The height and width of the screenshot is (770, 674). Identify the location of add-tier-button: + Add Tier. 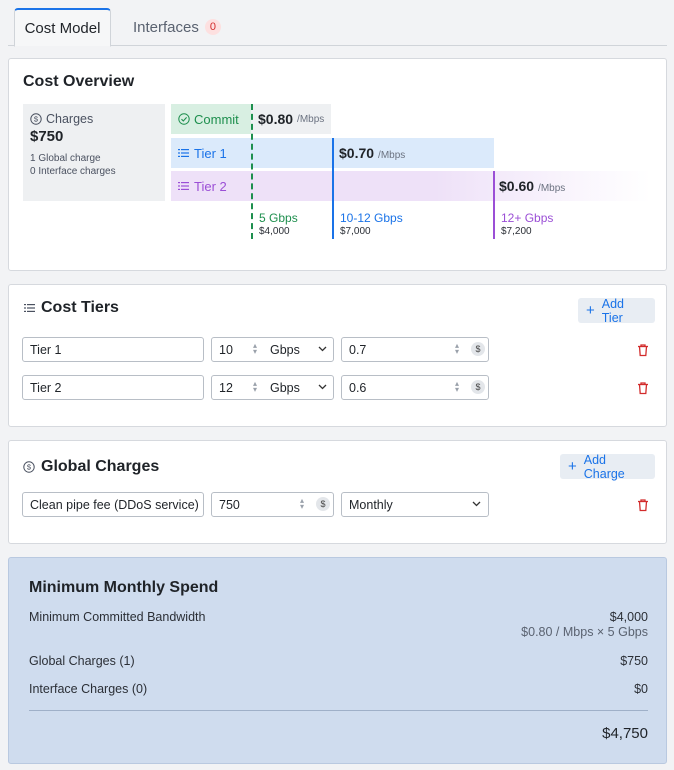
(616, 310).